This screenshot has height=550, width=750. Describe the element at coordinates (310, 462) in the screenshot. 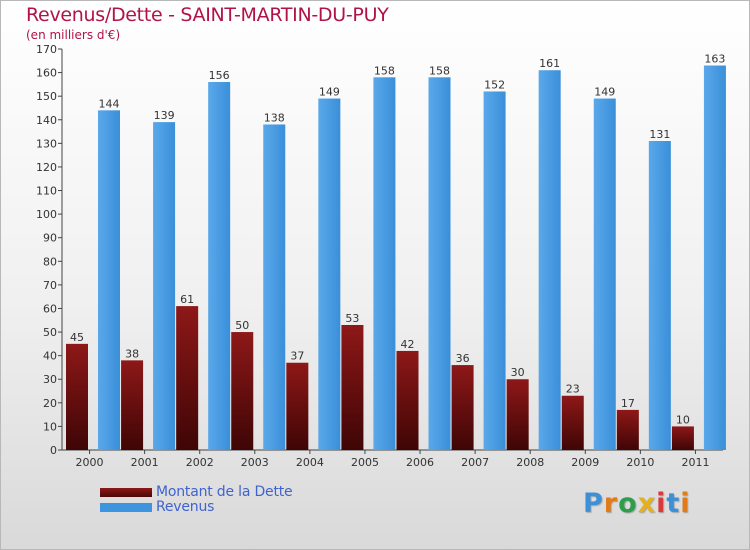

I see `x-tick-label: 2004` at that location.